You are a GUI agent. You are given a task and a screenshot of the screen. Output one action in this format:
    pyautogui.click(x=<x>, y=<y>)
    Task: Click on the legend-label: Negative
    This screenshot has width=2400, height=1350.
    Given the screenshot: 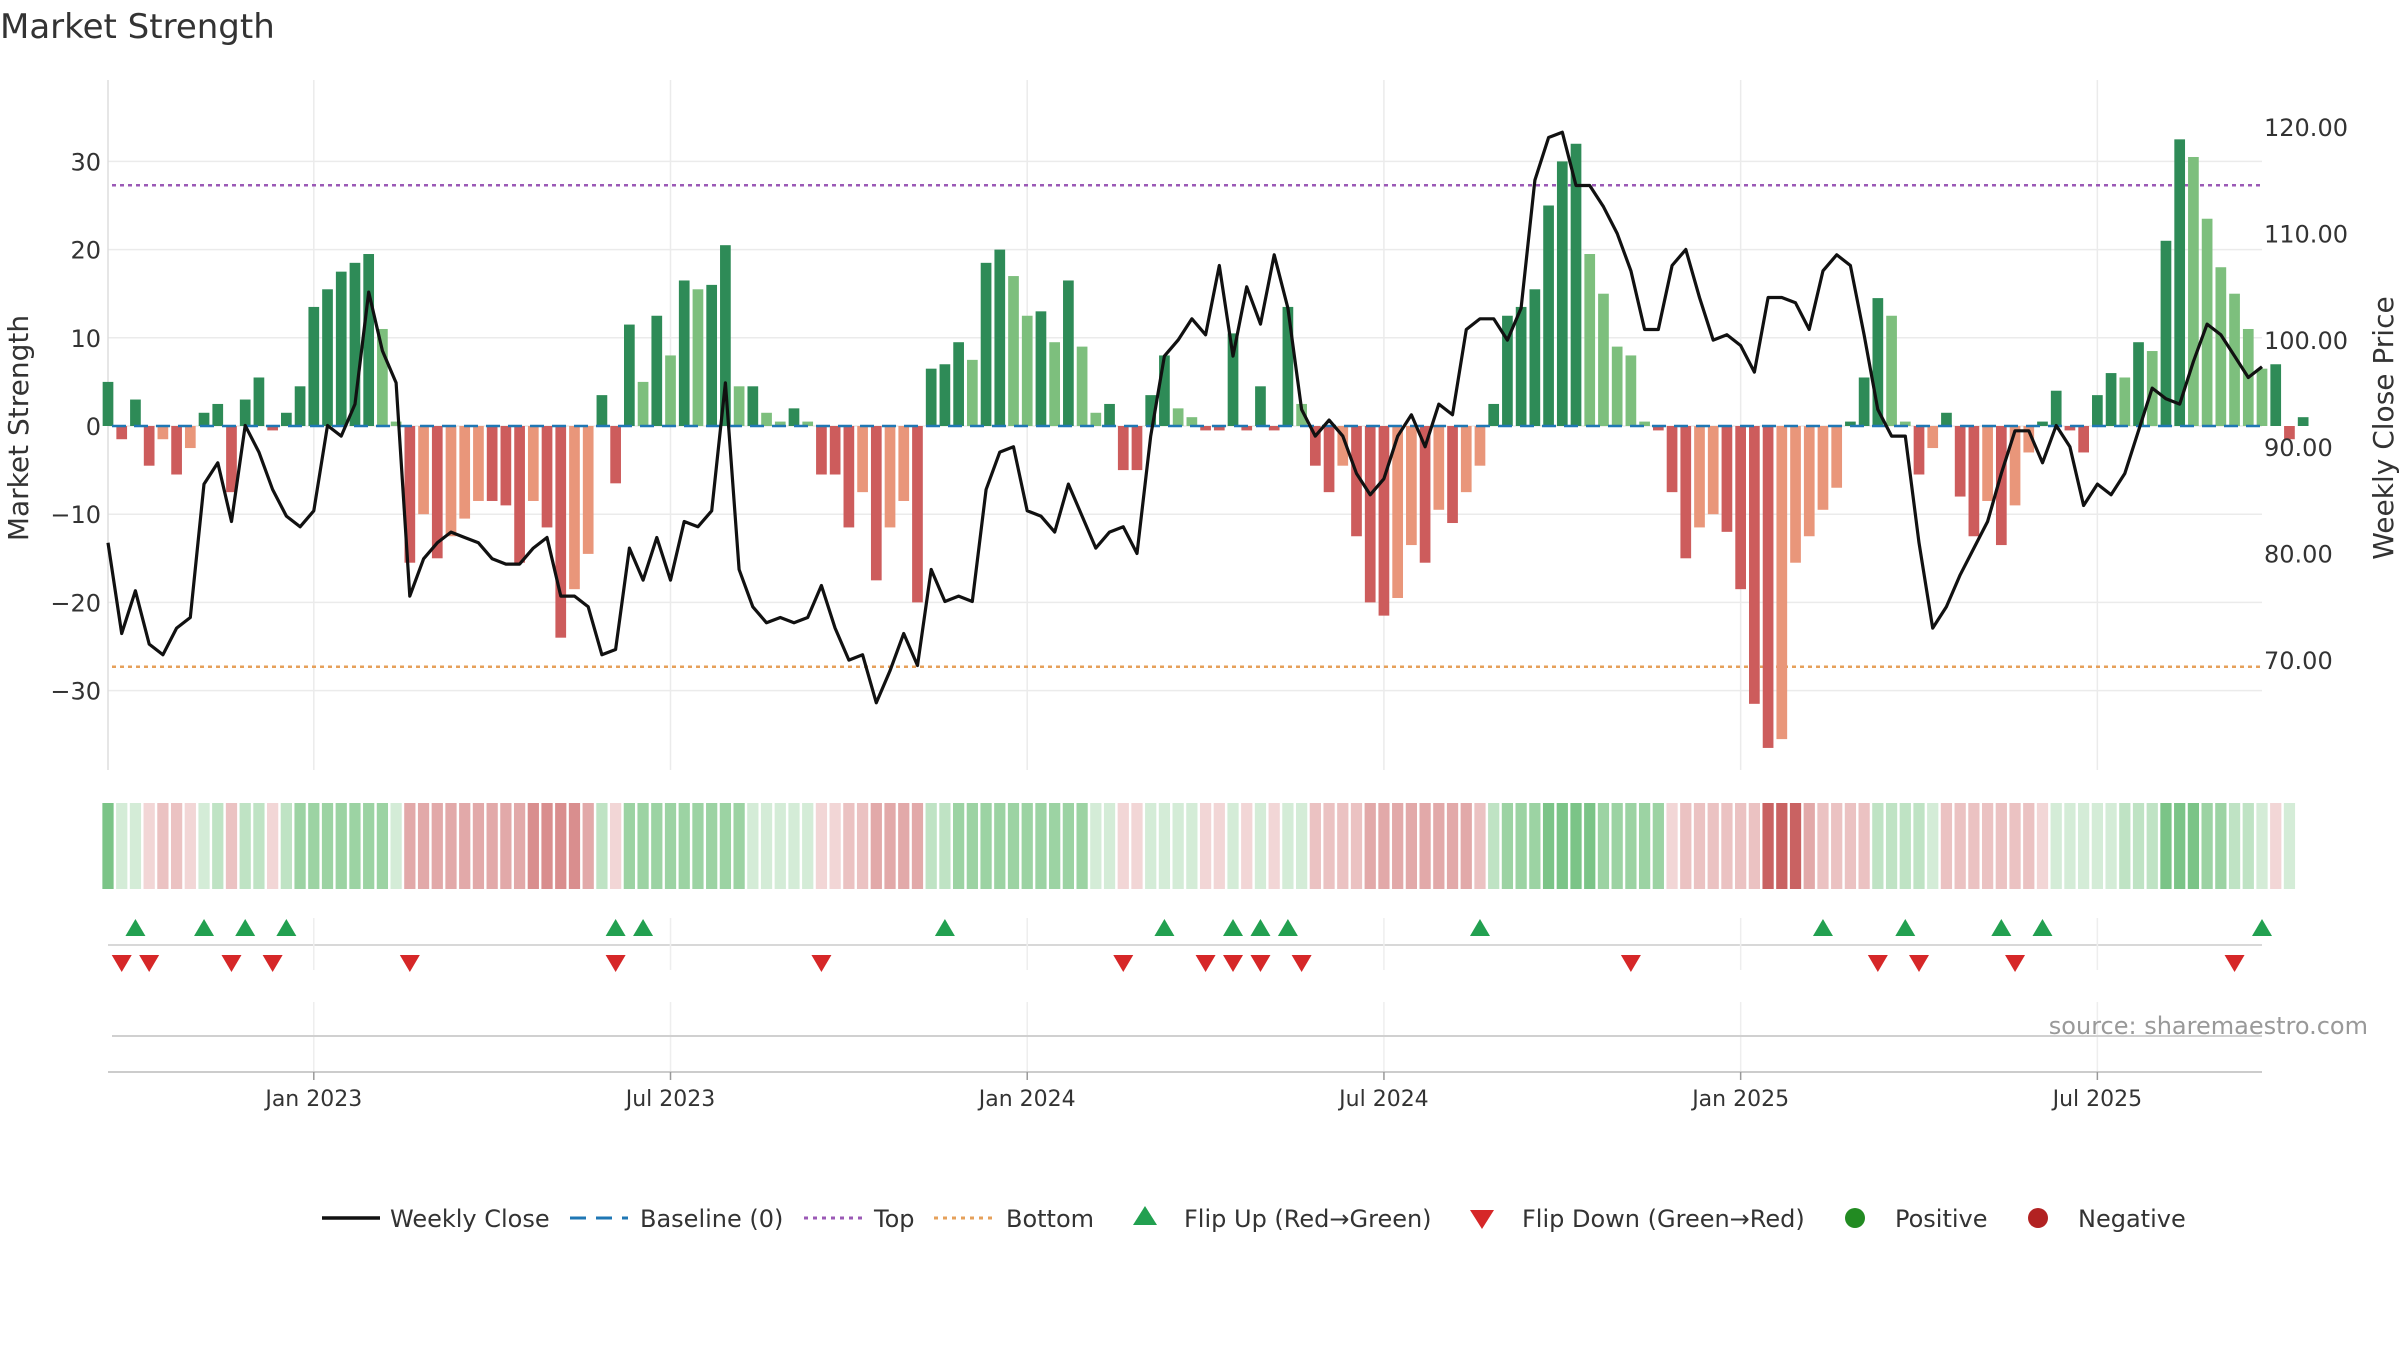 What is the action you would take?
    pyautogui.click(x=2132, y=1219)
    